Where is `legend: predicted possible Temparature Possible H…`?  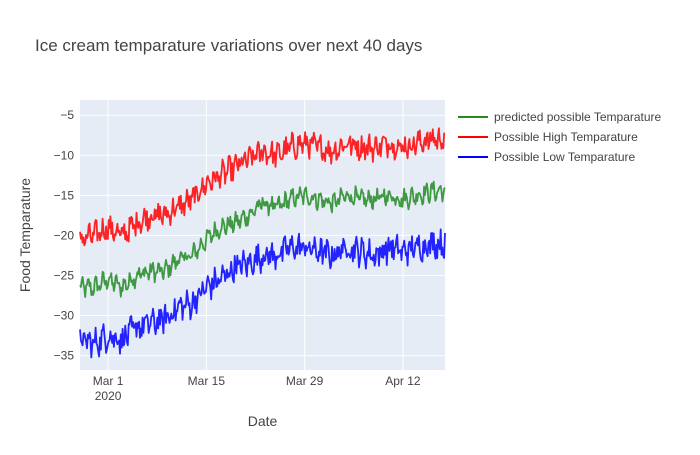 legend: predicted possible Temparature Possible H… is located at coordinates (560, 137).